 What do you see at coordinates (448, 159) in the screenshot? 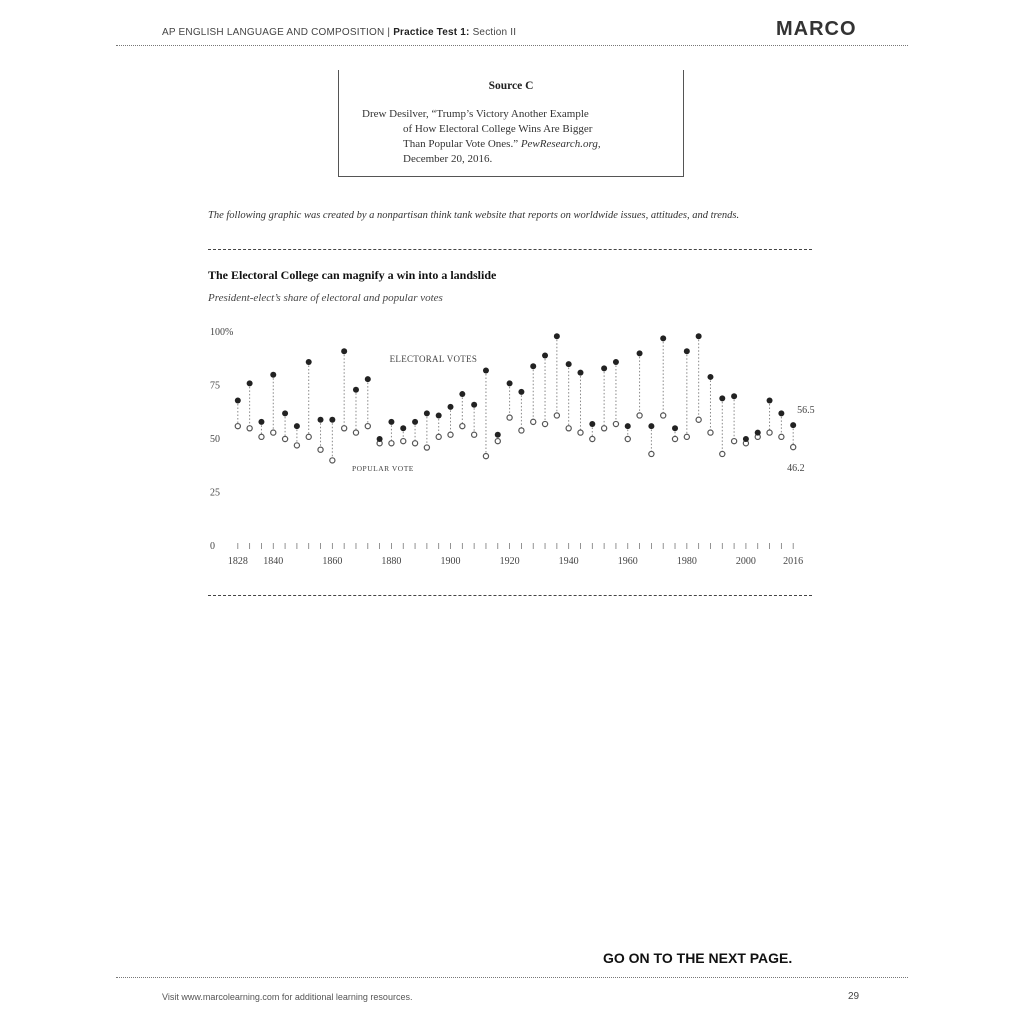
I see `citation-line: December 20, 2016.` at bounding box center [448, 159].